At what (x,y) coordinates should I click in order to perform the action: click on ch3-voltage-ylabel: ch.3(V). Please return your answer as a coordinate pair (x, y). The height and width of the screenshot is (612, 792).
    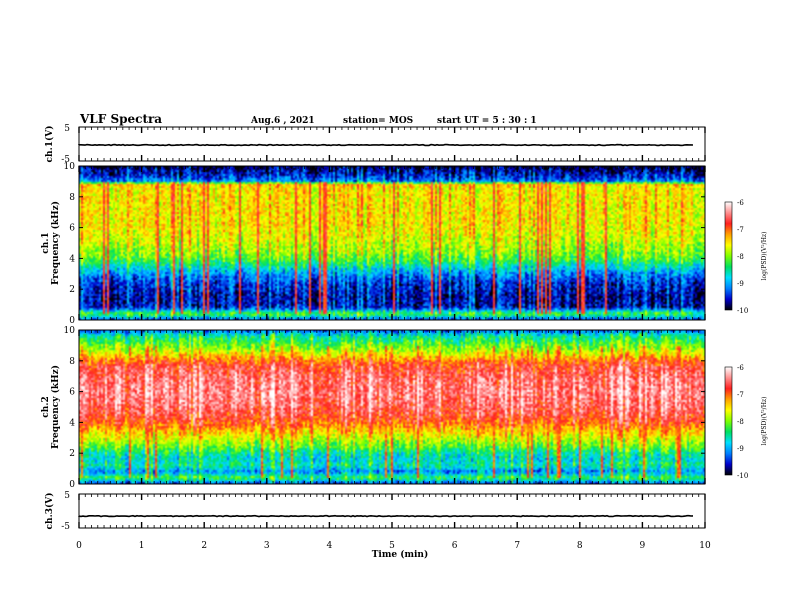
    Looking at the image, I should click on (49, 511).